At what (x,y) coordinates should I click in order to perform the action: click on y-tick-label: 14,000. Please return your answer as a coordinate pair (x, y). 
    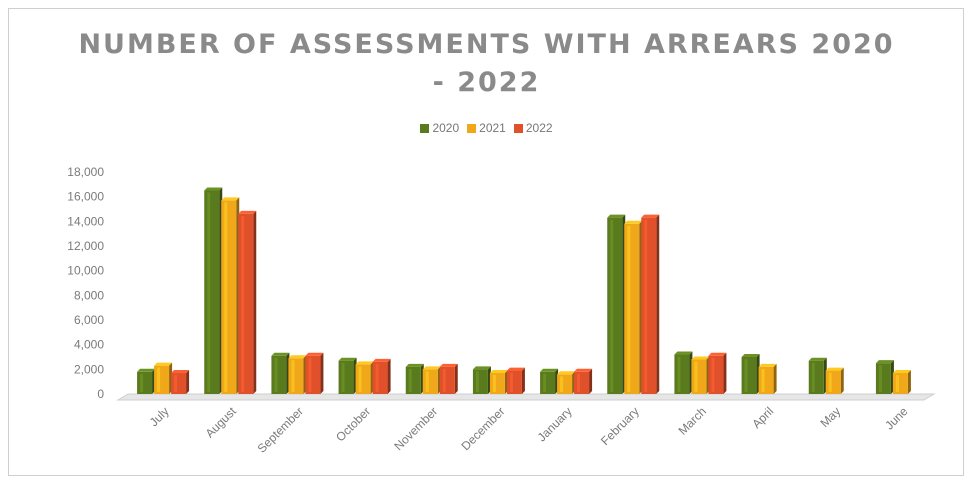
    Looking at the image, I should click on (85, 221).